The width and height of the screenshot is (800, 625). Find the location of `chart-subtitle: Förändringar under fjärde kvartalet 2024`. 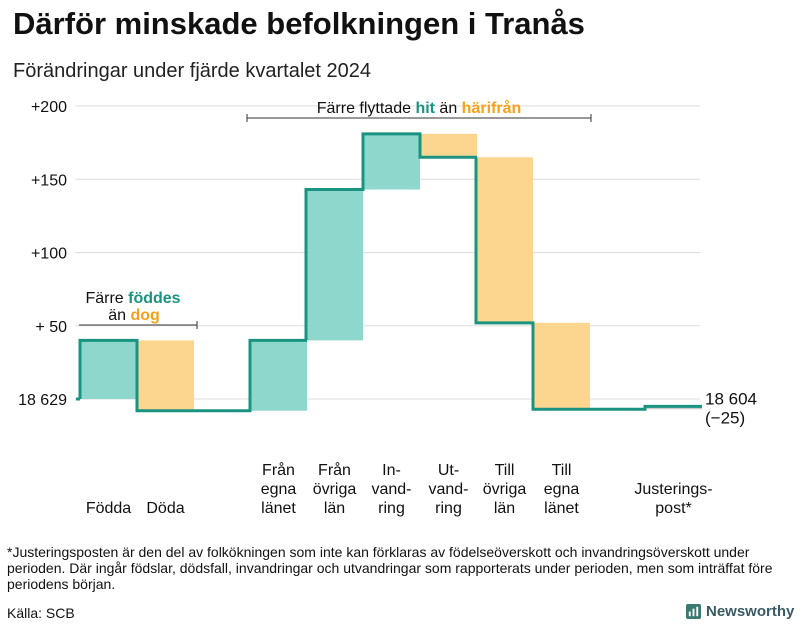

chart-subtitle: Förändringar under fjärde kvartalet 2024 is located at coordinates (192, 71).